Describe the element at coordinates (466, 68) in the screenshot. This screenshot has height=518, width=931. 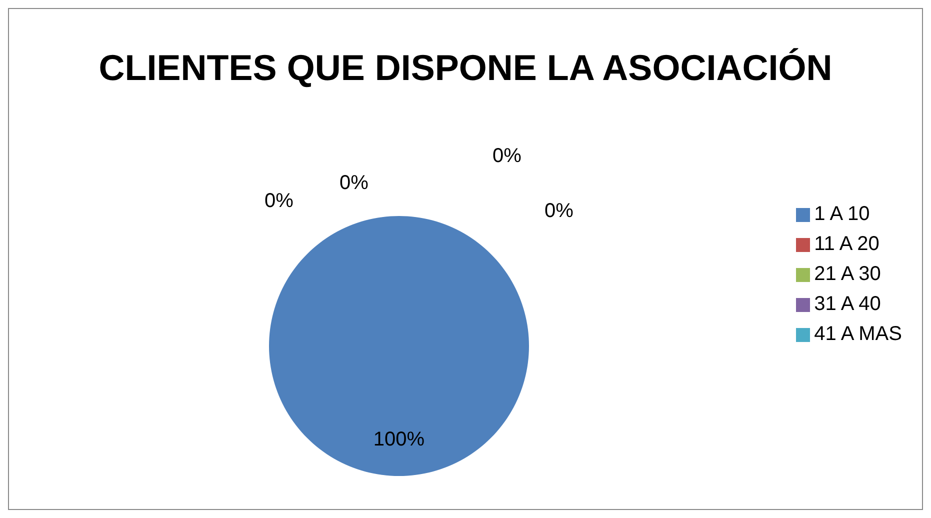
I see `chart-title: CLIENTES QUE DISPONE LA ASOCIACIÓN` at that location.